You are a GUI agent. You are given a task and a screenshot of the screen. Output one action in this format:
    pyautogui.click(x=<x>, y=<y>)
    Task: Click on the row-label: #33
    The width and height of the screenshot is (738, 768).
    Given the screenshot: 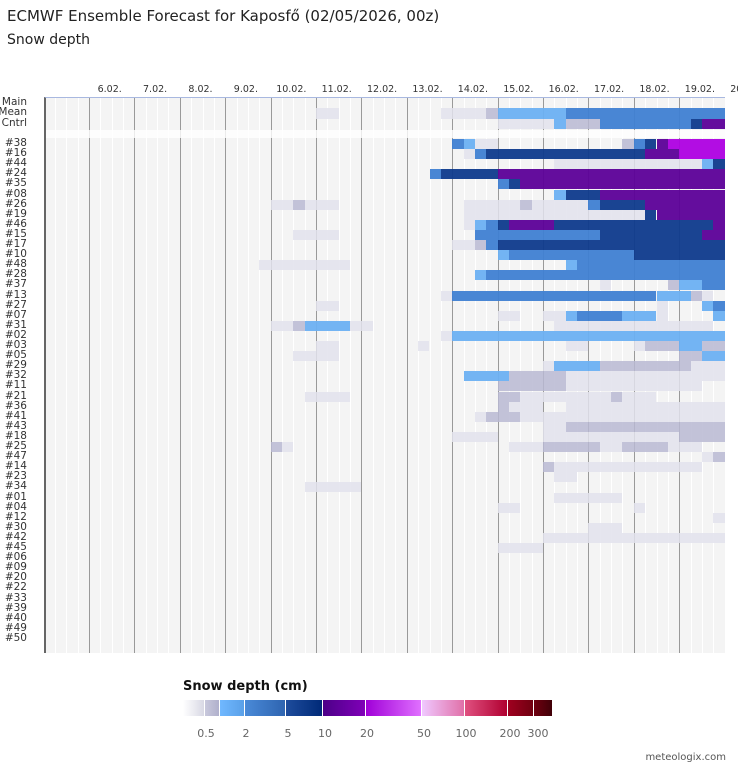 What is the action you would take?
    pyautogui.click(x=15, y=597)
    